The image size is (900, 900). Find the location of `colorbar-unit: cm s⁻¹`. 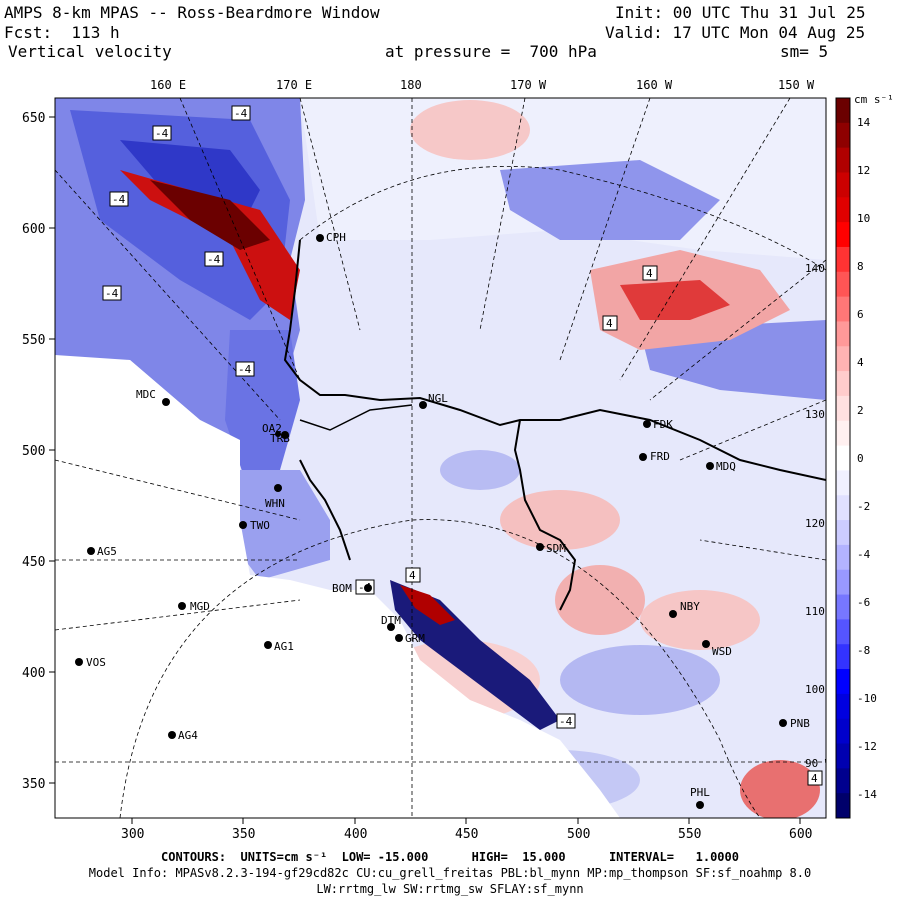

colorbar-unit: cm s⁻¹ is located at coordinates (874, 99).